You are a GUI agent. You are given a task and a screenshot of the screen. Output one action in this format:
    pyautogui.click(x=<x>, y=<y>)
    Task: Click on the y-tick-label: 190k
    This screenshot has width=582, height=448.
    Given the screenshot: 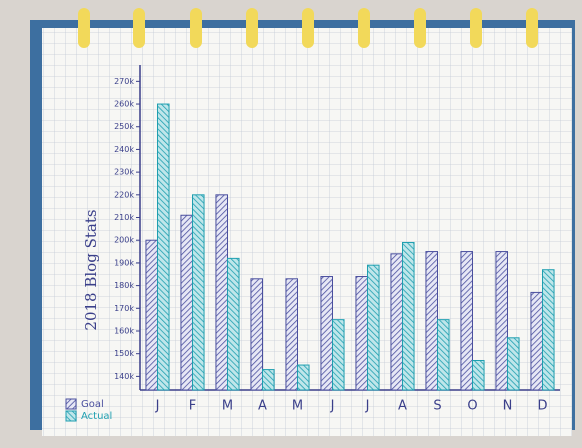 What is the action you would take?
    pyautogui.click(x=124, y=262)
    